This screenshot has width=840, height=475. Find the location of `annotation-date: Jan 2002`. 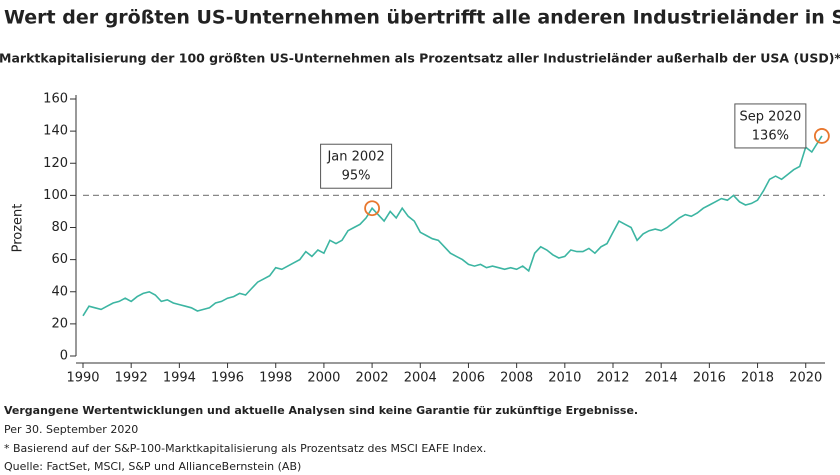

annotation-date: Jan 2002 is located at coordinates (355, 157).